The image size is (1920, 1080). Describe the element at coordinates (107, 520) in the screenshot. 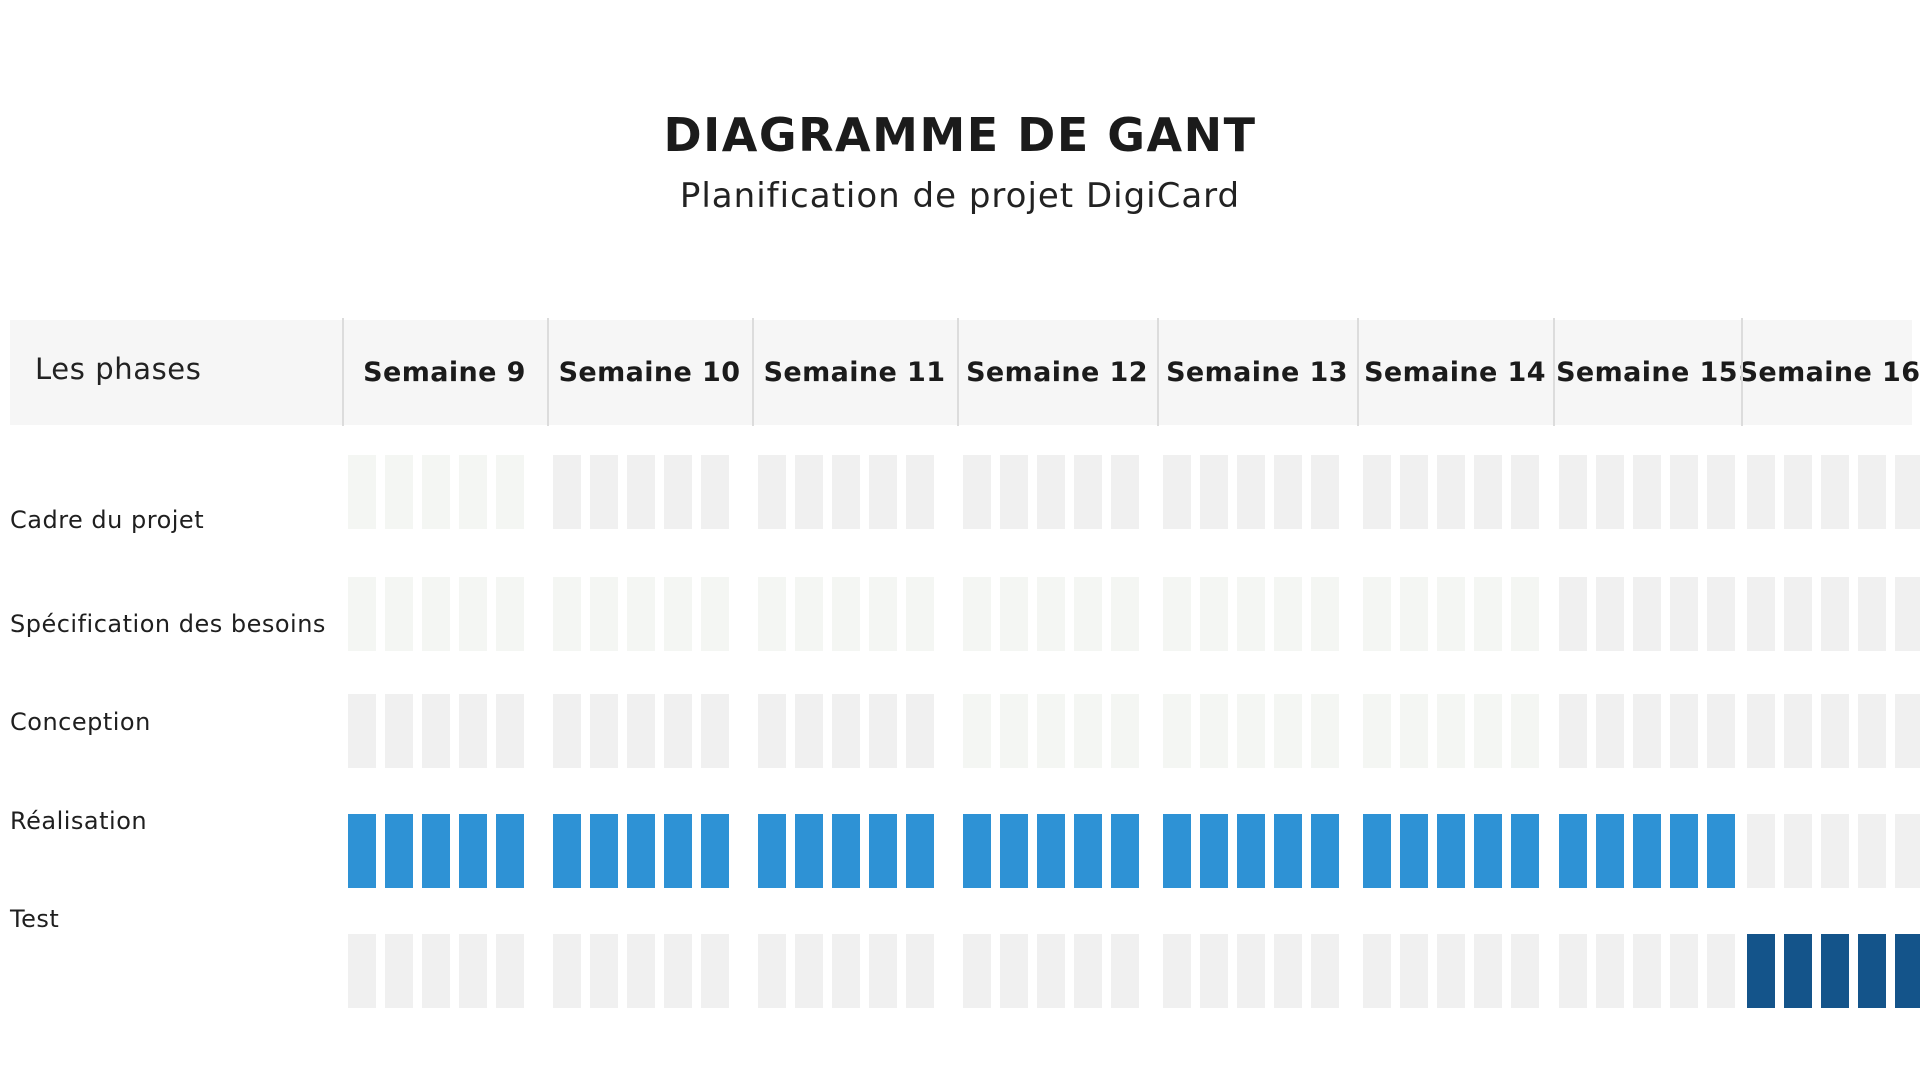

I see `phase-label: Cadre du projet` at that location.